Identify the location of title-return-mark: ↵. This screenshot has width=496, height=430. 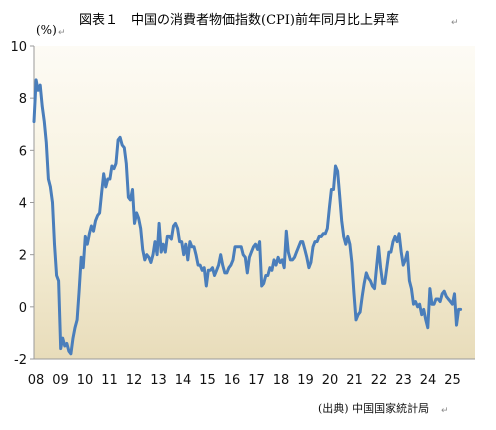
(455, 23).